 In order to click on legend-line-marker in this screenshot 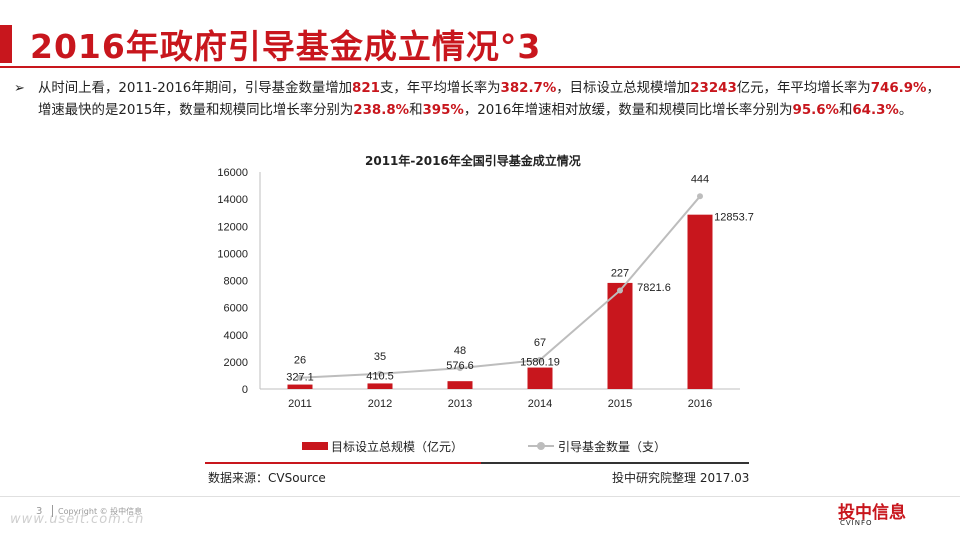, I will do `click(541, 446)`.